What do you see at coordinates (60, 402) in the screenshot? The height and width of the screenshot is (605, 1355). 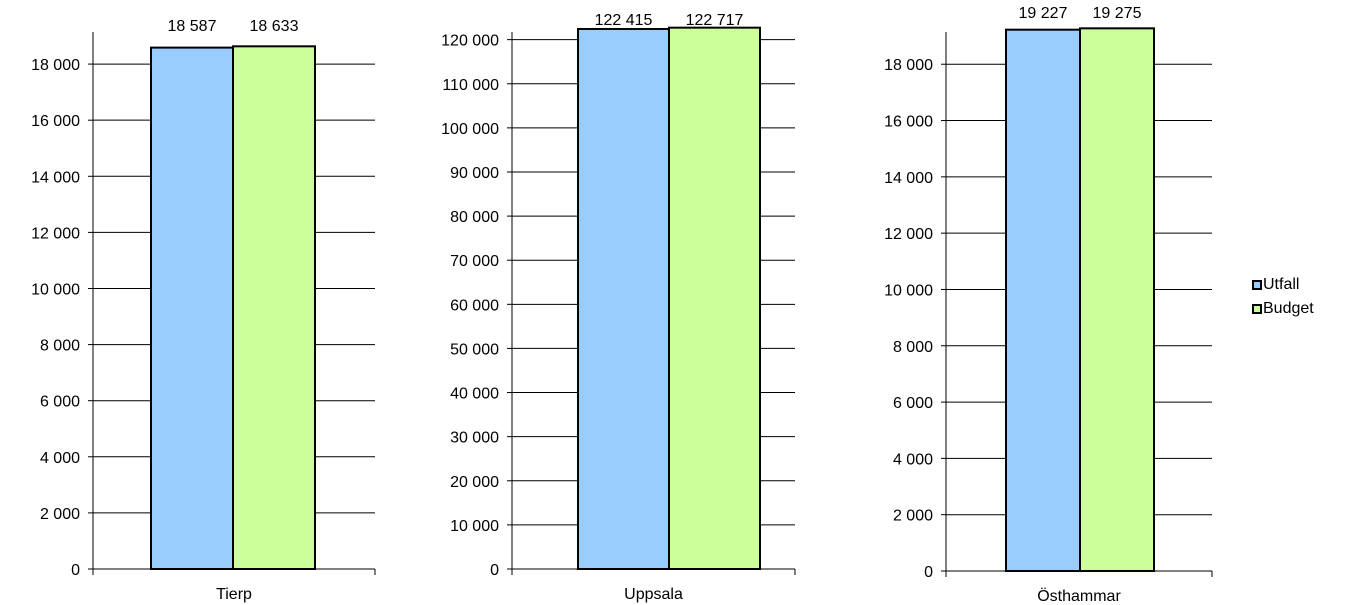 I see `y-tick-label-tierp: 6 000` at bounding box center [60, 402].